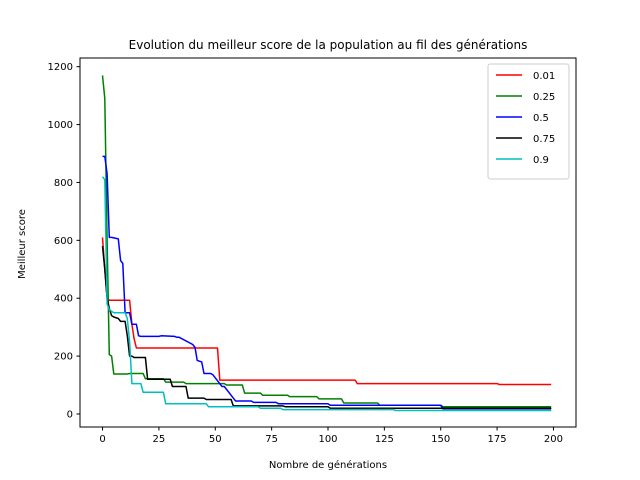 The height and width of the screenshot is (480, 640). Describe the element at coordinates (70, 414) in the screenshot. I see `y-tick-label: 0` at that location.